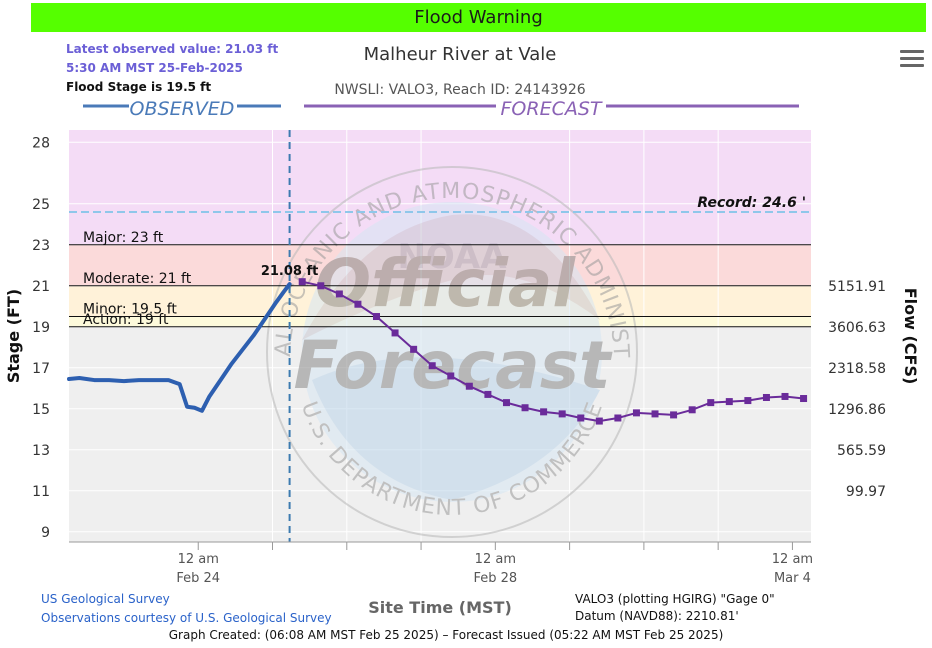 This screenshot has width=932, height=648. What do you see at coordinates (45, 533) in the screenshot?
I see `y-tick-label: 9` at bounding box center [45, 533].